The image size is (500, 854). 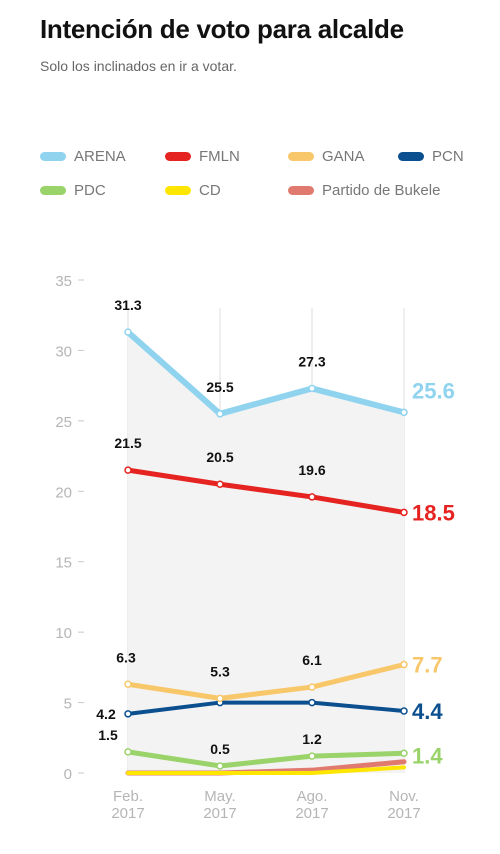 What do you see at coordinates (63, 422) in the screenshot?
I see `y-tick-label: 25` at bounding box center [63, 422].